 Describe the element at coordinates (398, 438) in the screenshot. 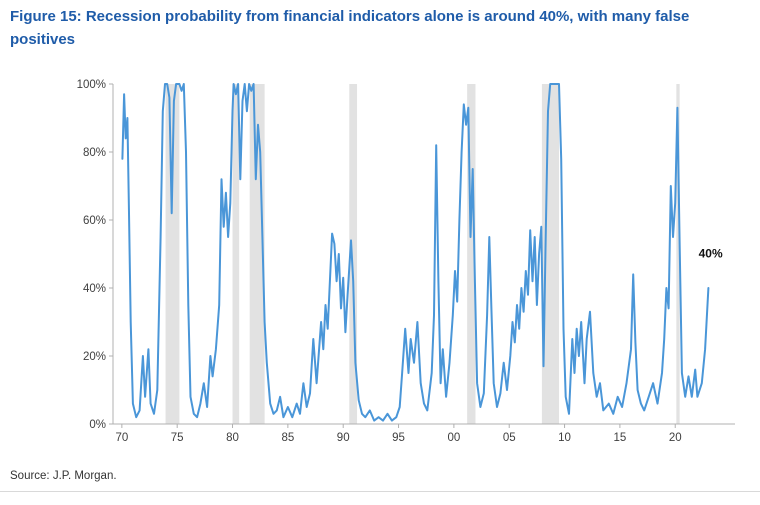

I see `x-tick-label: 95` at that location.